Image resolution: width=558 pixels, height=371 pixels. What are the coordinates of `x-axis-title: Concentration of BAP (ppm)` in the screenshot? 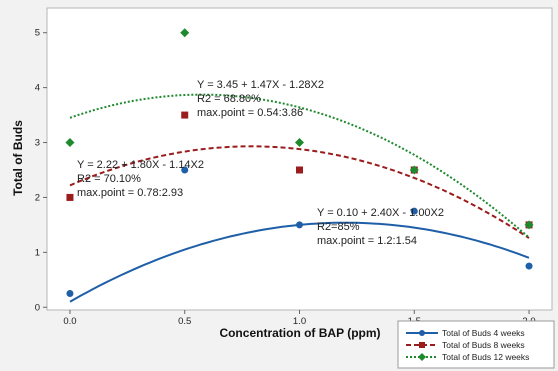 It's located at (299, 333).